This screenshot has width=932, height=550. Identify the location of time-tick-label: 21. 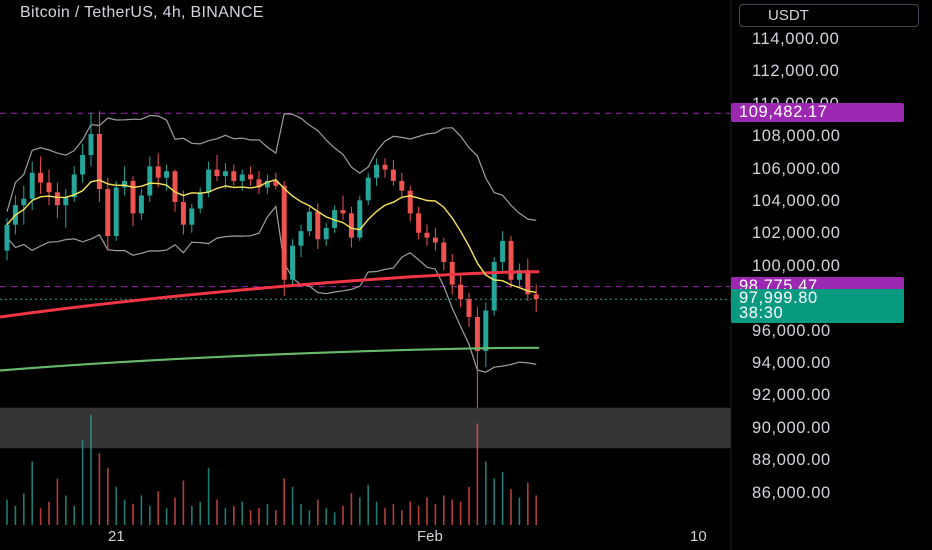
(116, 536).